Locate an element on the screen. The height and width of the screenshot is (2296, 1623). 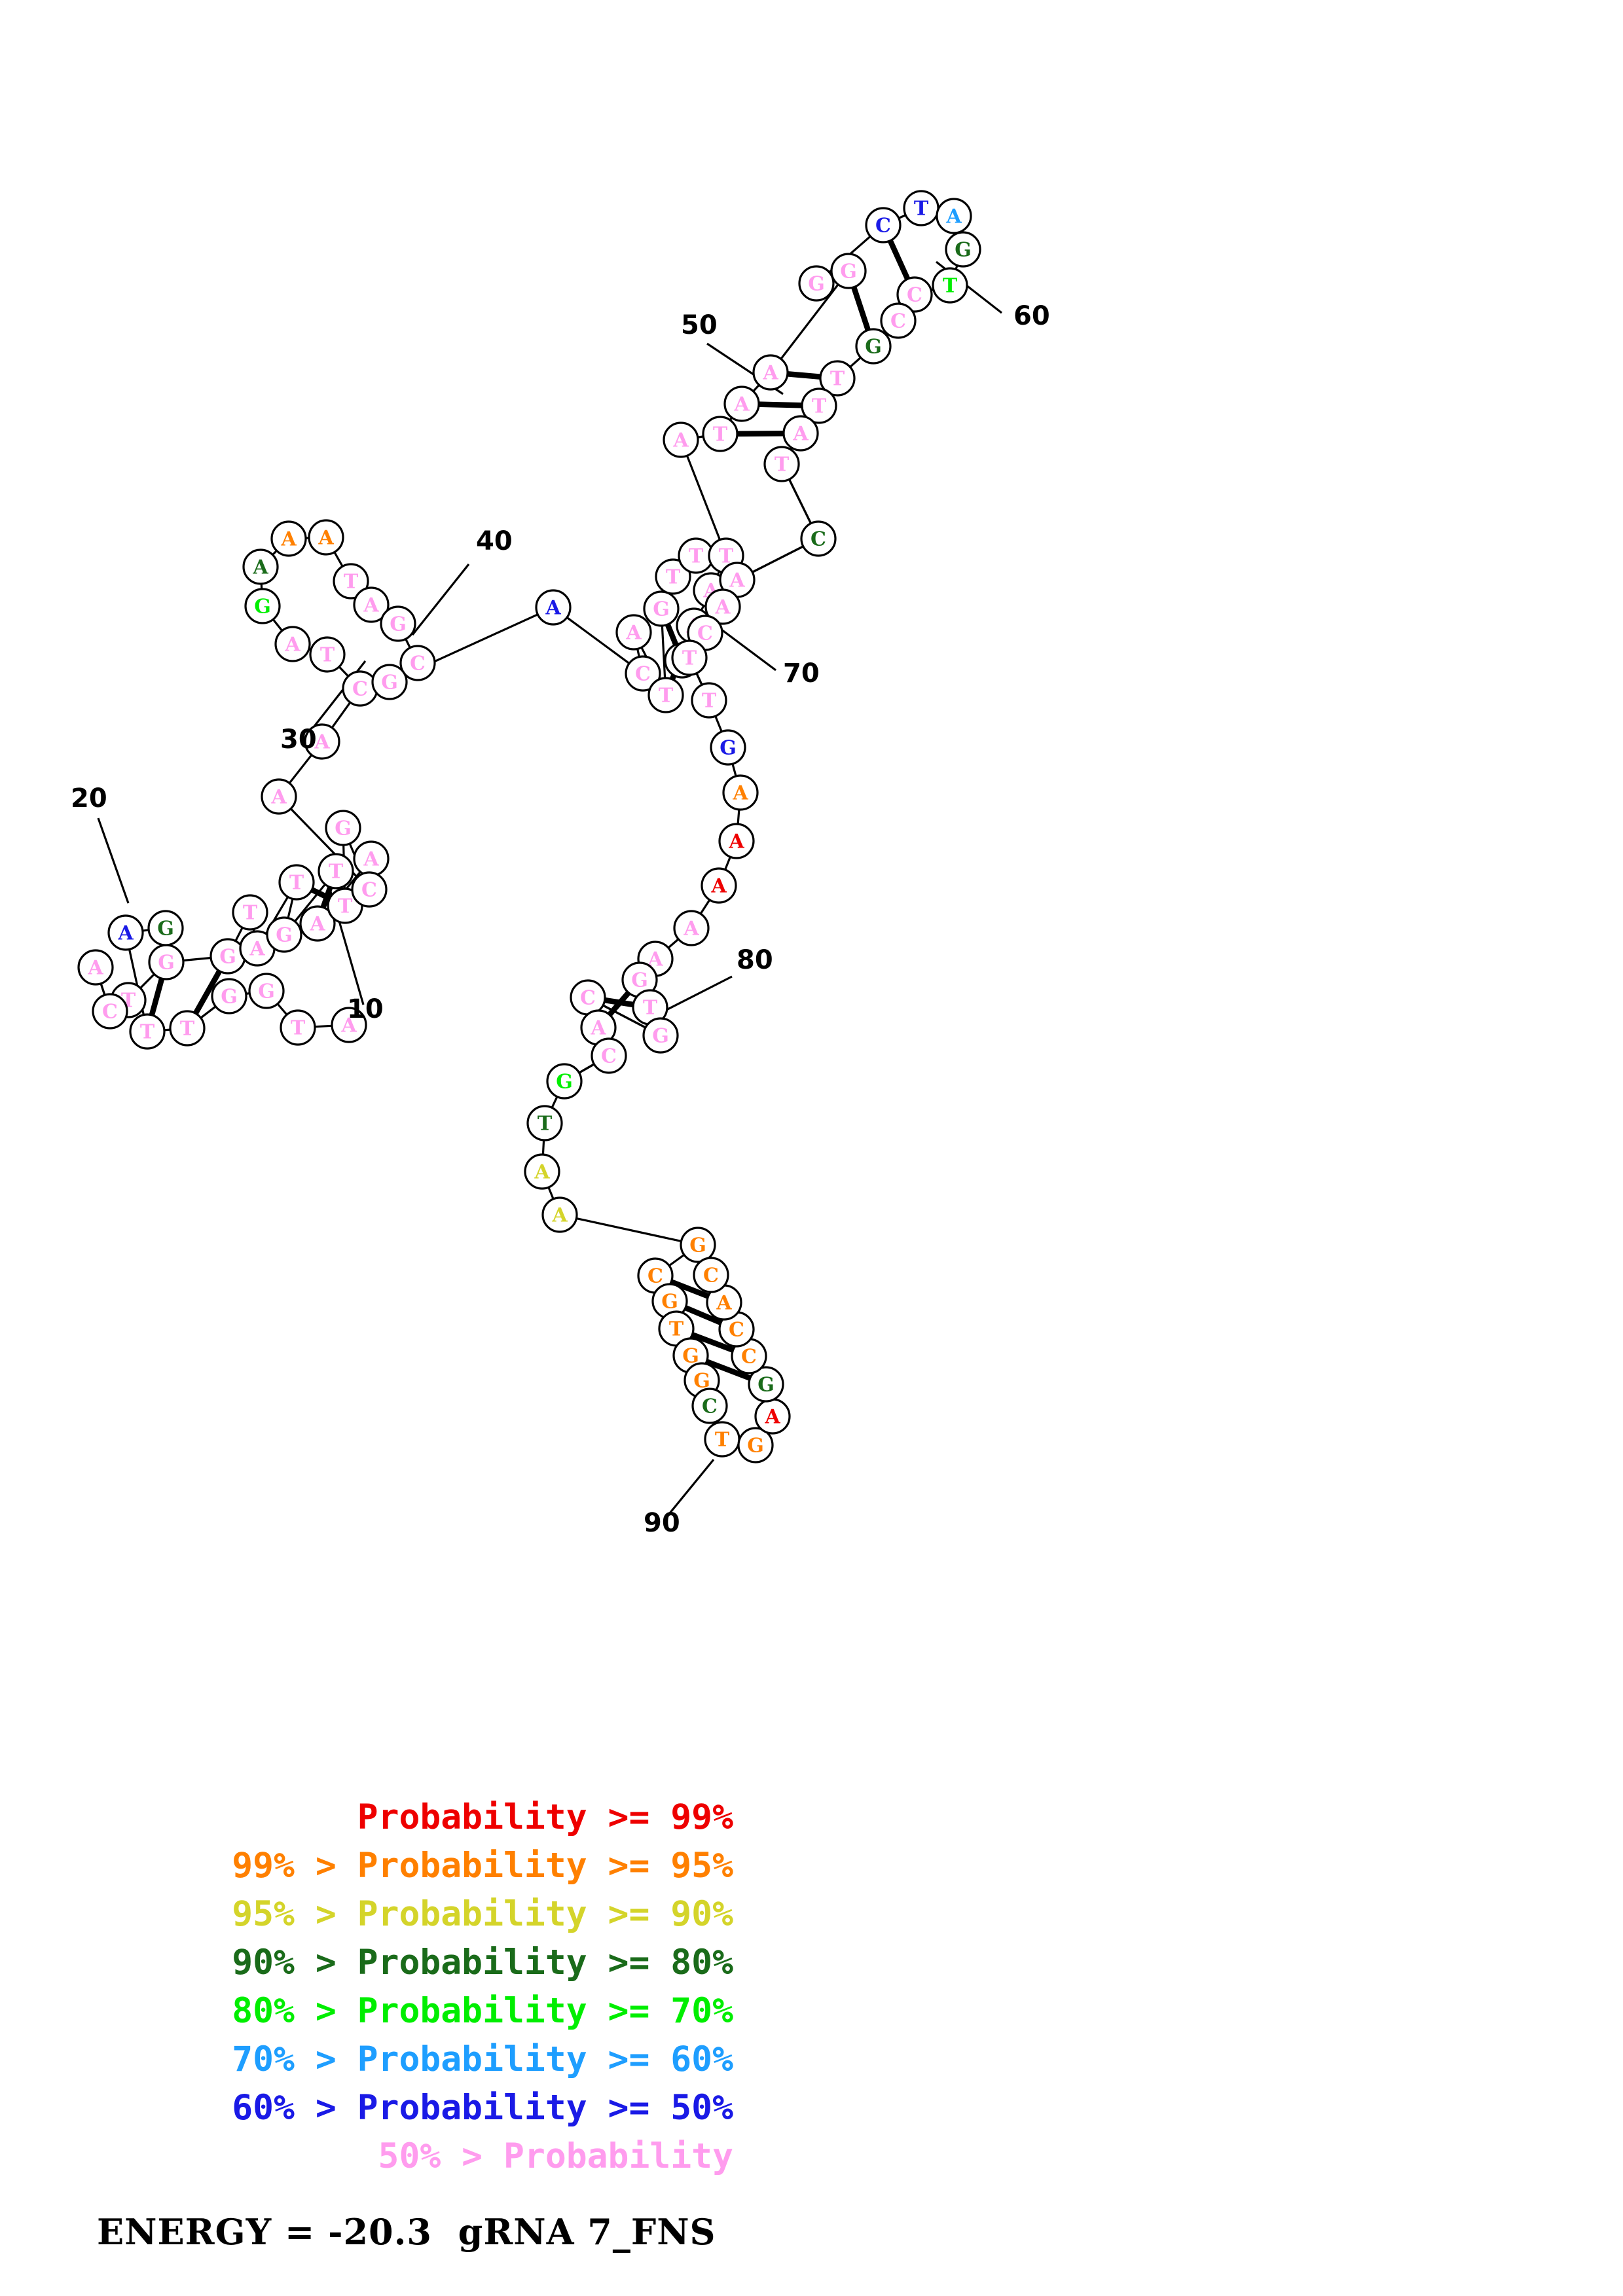
nucleotide-56: T is located at coordinates (921, 208).